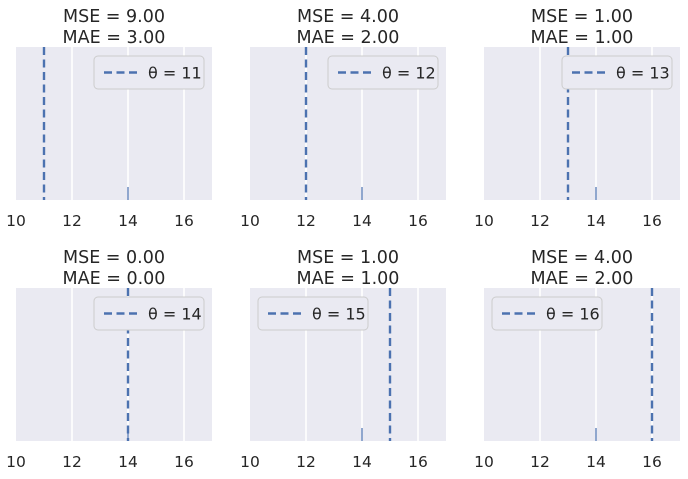 Image resolution: width=688 pixels, height=479 pixels. I want to click on legend: θ = 12, so click(383, 72).